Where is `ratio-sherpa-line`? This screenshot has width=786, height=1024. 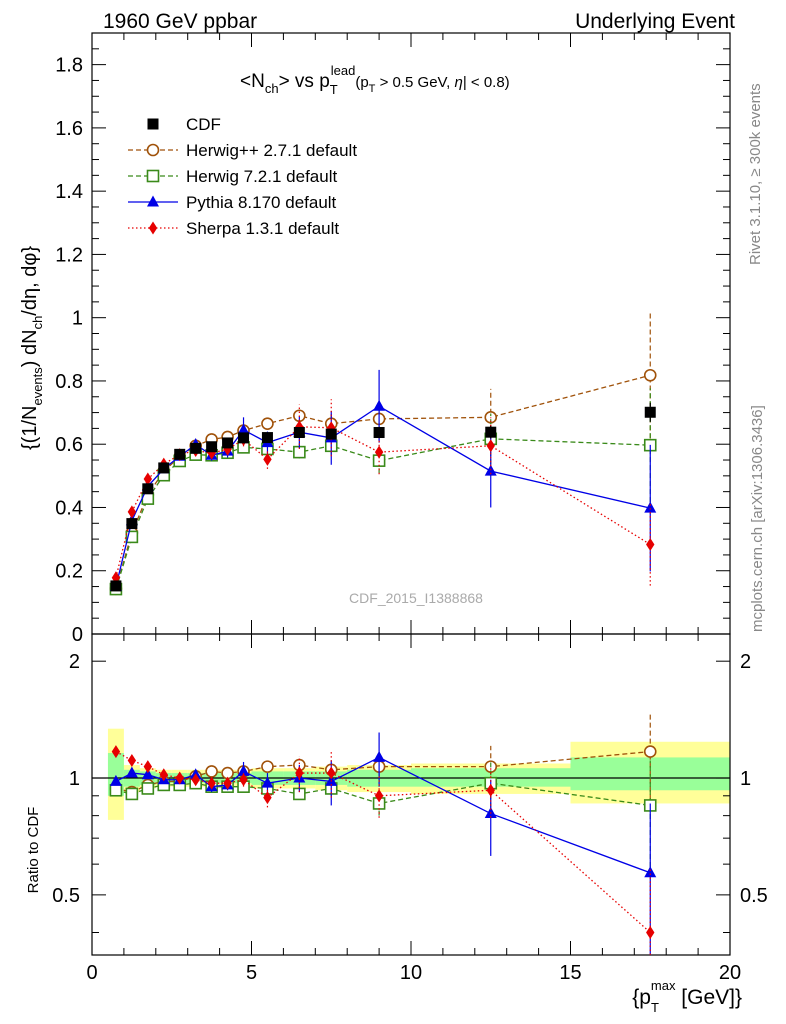 ratio-sherpa-line is located at coordinates (383, 841).